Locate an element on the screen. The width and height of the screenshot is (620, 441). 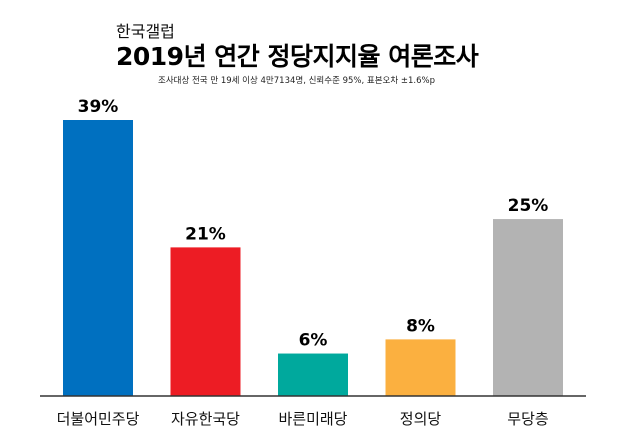
chart-source: 한국갤럽 is located at coordinates (145, 31).